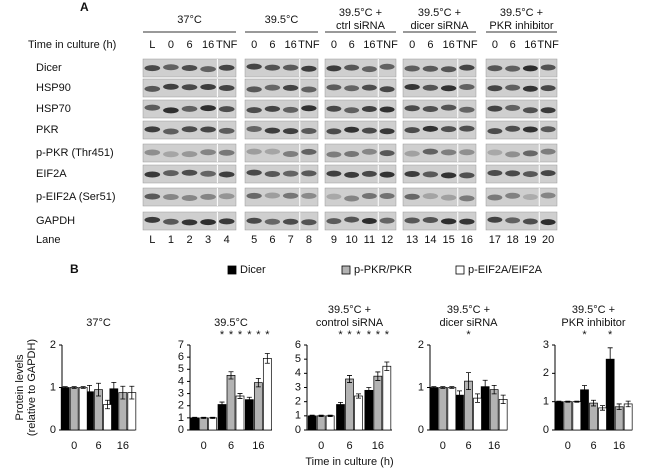 The width and height of the screenshot is (648, 472). I want to click on lane-number: 19, so click(530, 240).